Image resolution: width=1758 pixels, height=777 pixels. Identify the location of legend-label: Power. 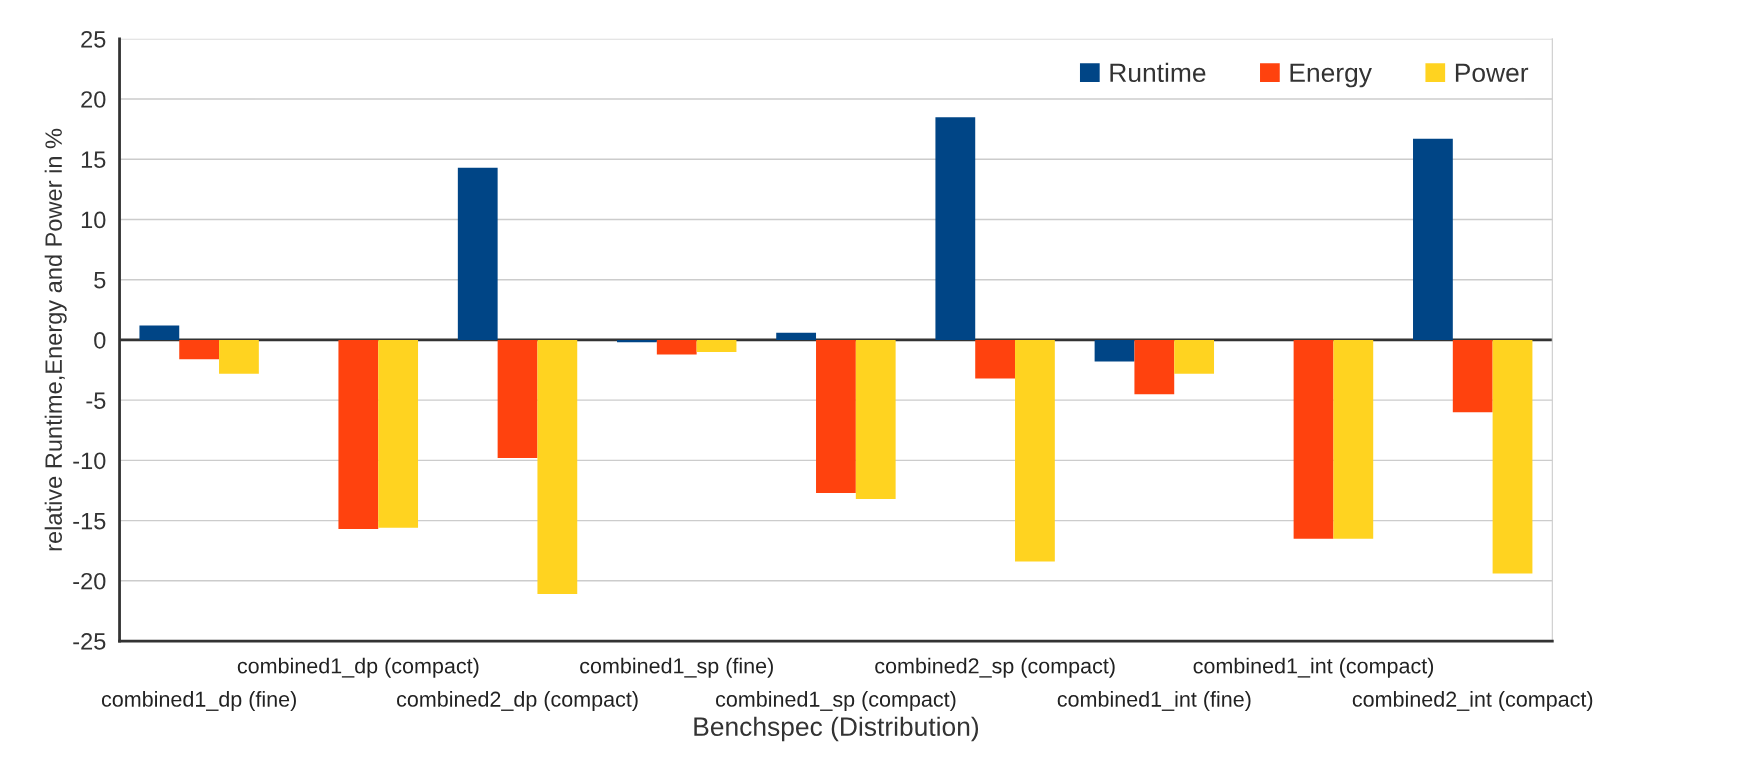
(1492, 73).